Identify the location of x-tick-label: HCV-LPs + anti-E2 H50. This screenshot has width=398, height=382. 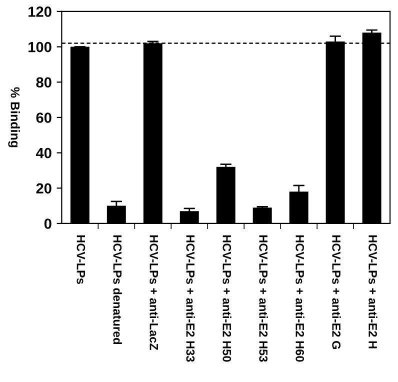
(227, 298).